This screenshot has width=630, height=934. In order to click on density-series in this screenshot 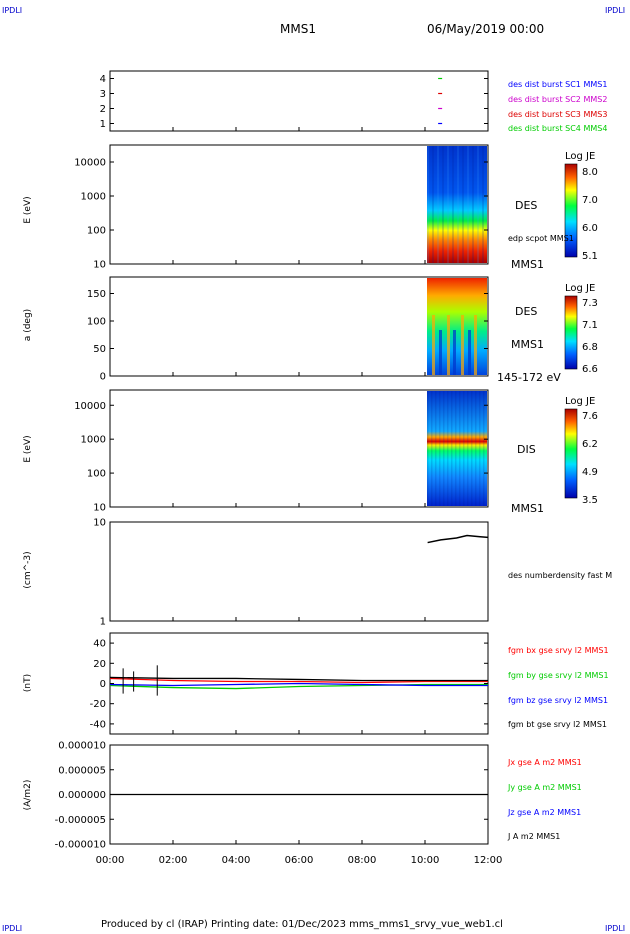, I will do `click(458, 539)`.